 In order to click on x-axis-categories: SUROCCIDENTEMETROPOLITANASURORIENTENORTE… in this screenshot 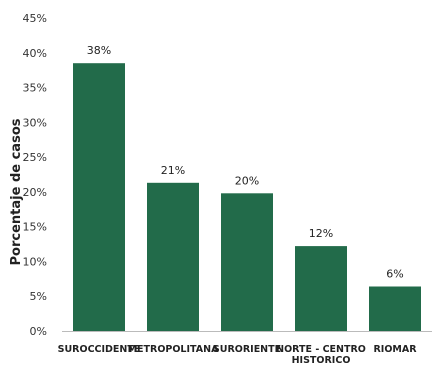, I will do `click(238, 355)`.